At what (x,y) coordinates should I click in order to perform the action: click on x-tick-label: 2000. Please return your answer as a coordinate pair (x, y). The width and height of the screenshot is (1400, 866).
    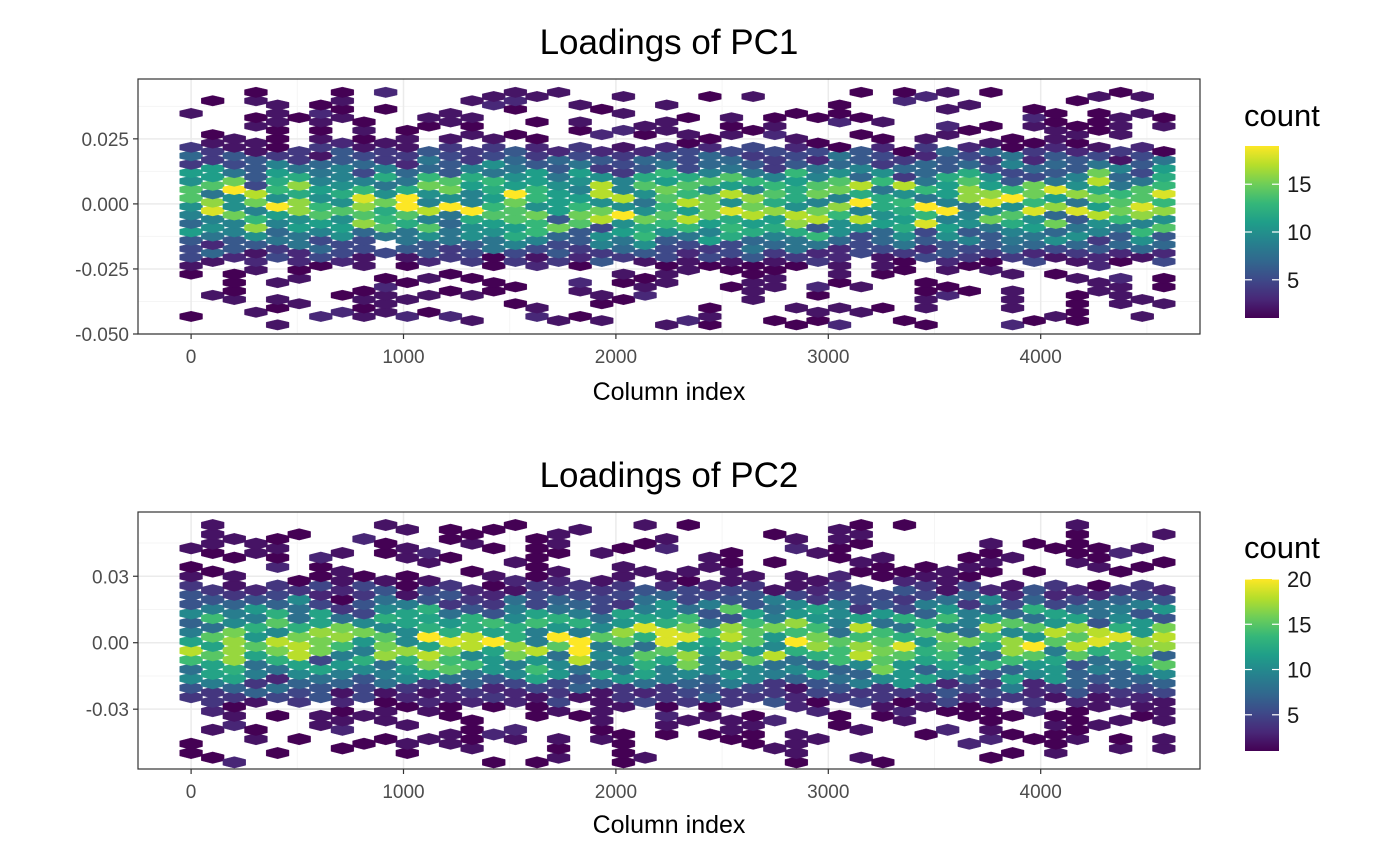
    Looking at the image, I should click on (616, 357).